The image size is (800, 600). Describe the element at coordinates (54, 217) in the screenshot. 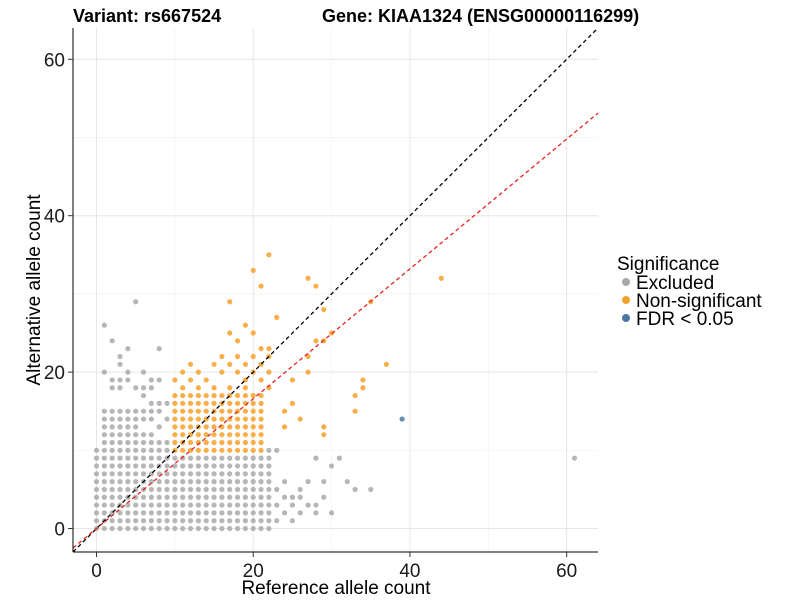

I see `y-tick-label: 40` at that location.